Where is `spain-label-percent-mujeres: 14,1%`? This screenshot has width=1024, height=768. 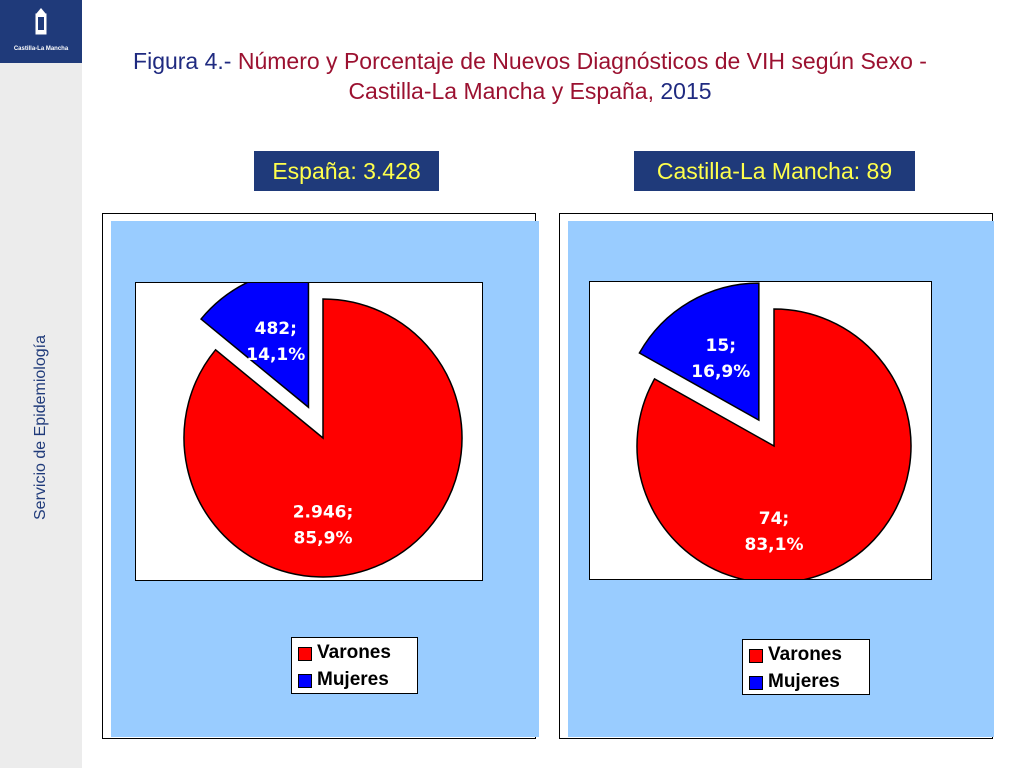 spain-label-percent-mujeres: 14,1% is located at coordinates (275, 355).